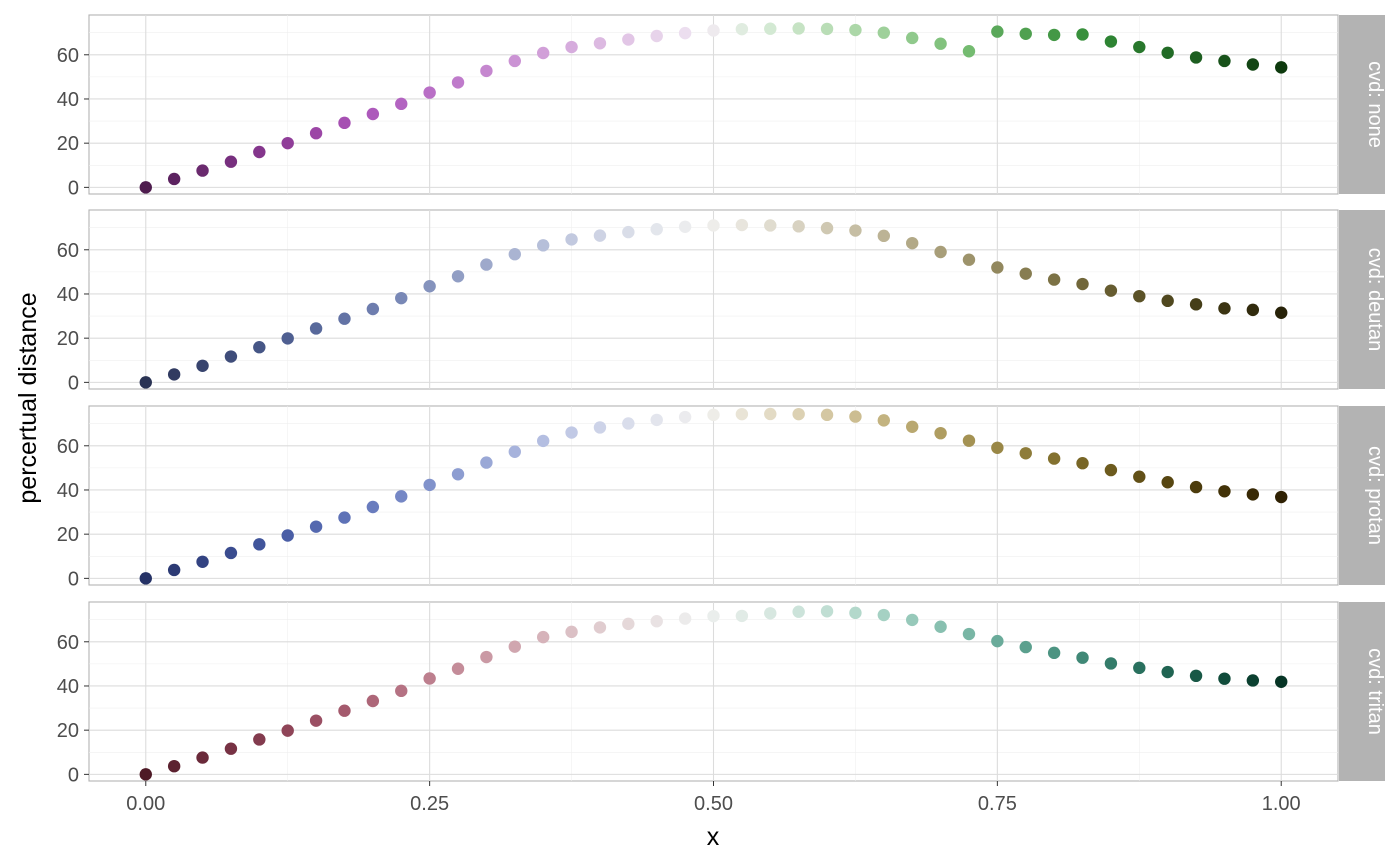 The height and width of the screenshot is (866, 1400). Describe the element at coordinates (68, 643) in the screenshot. I see `y-tick-label: 60` at that location.